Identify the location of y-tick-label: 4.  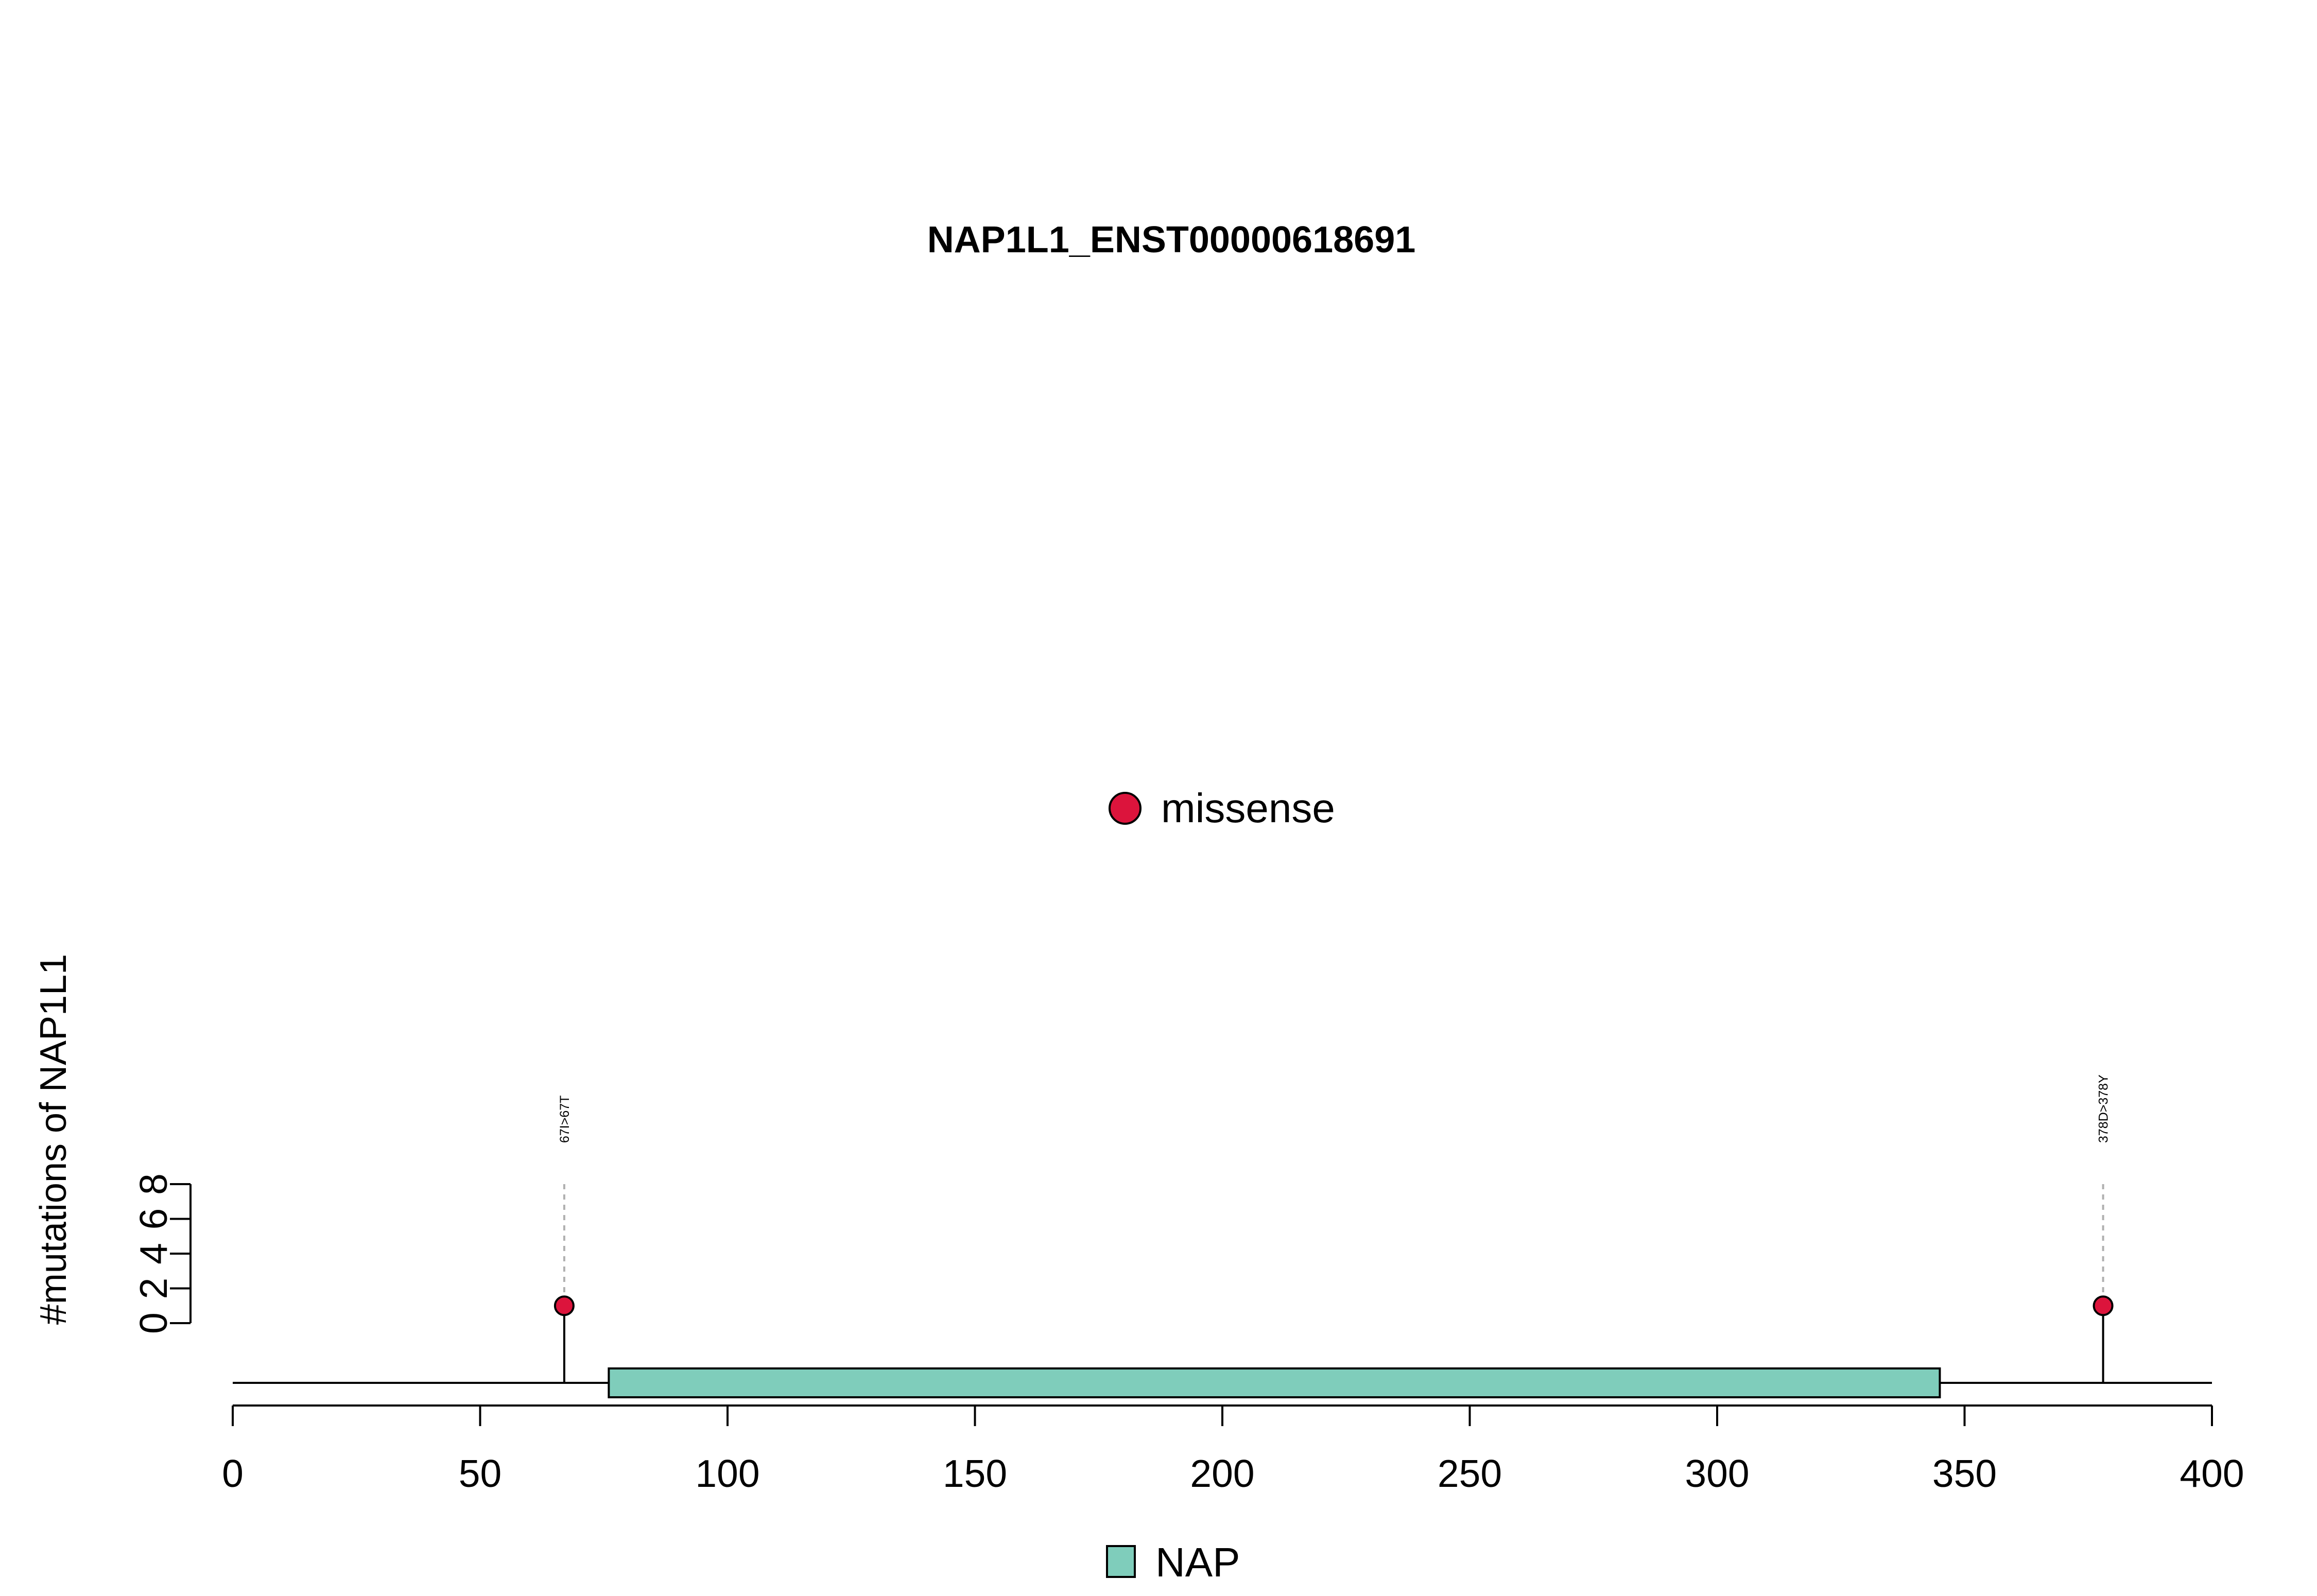
(153, 1254).